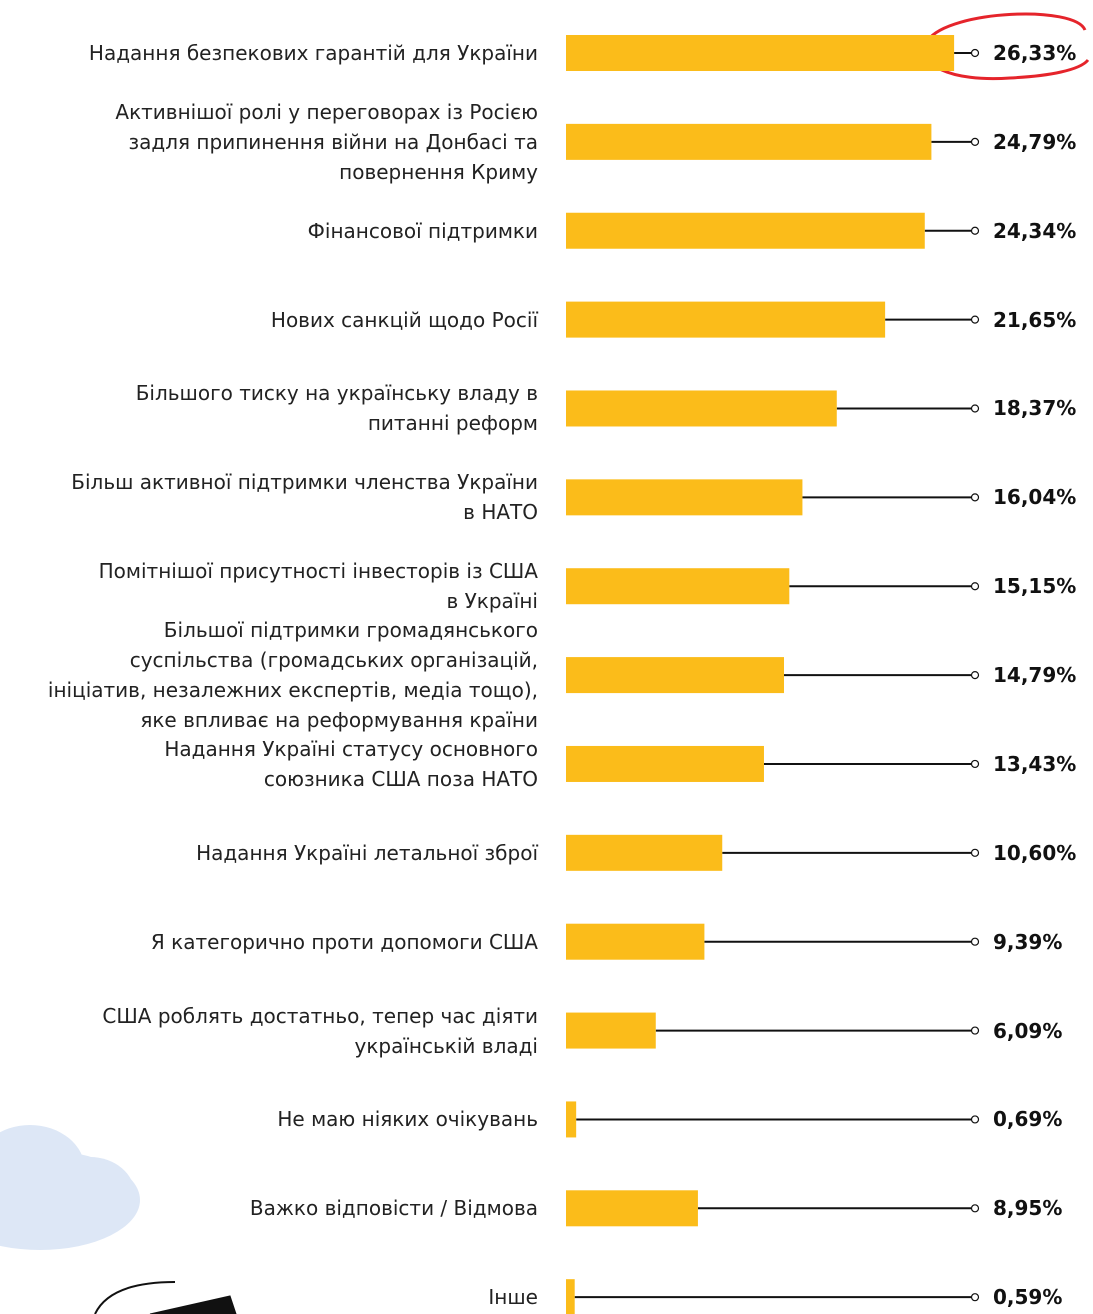 This screenshot has height=1314, width=1093. I want to click on value-label: 10,60%, so click(1035, 852).